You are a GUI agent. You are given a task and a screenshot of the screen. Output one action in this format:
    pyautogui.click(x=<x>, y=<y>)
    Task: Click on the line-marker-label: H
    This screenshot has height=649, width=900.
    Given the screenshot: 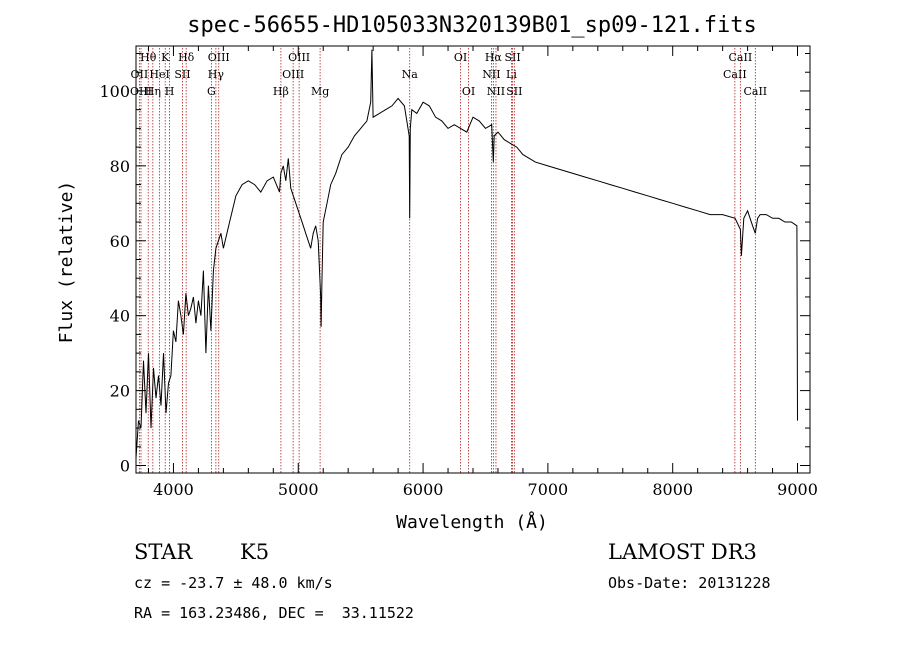 What is the action you would take?
    pyautogui.click(x=170, y=91)
    